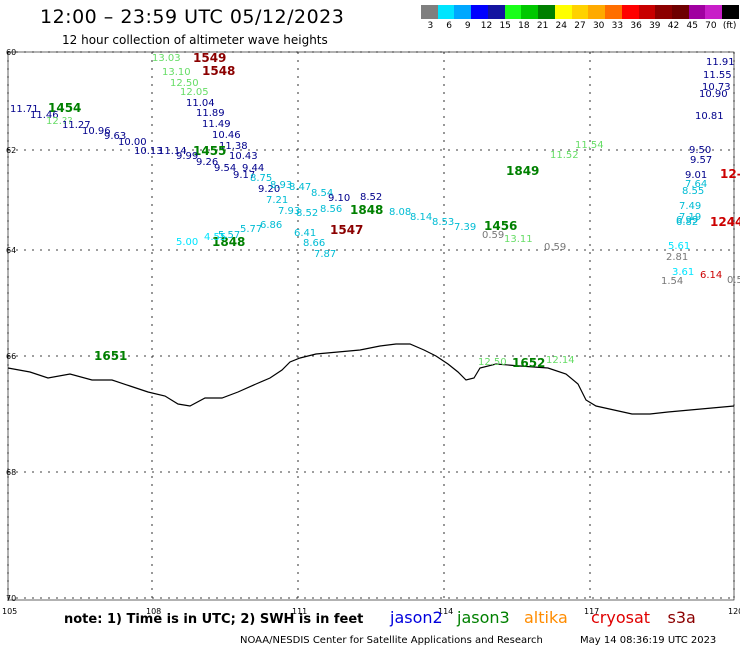 The image size is (740, 650). Describe the element at coordinates (277, 200) in the screenshot. I see `wave-height-label: 7.21` at that location.